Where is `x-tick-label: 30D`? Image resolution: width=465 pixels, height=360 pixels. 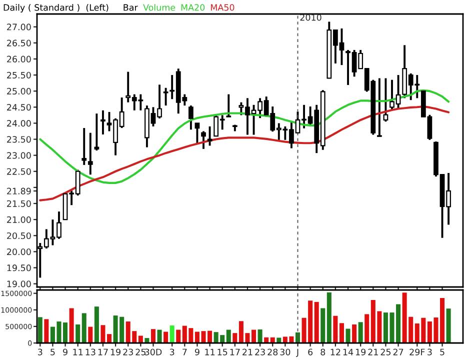 x-tick-label: 30D is located at coordinates (153, 352).